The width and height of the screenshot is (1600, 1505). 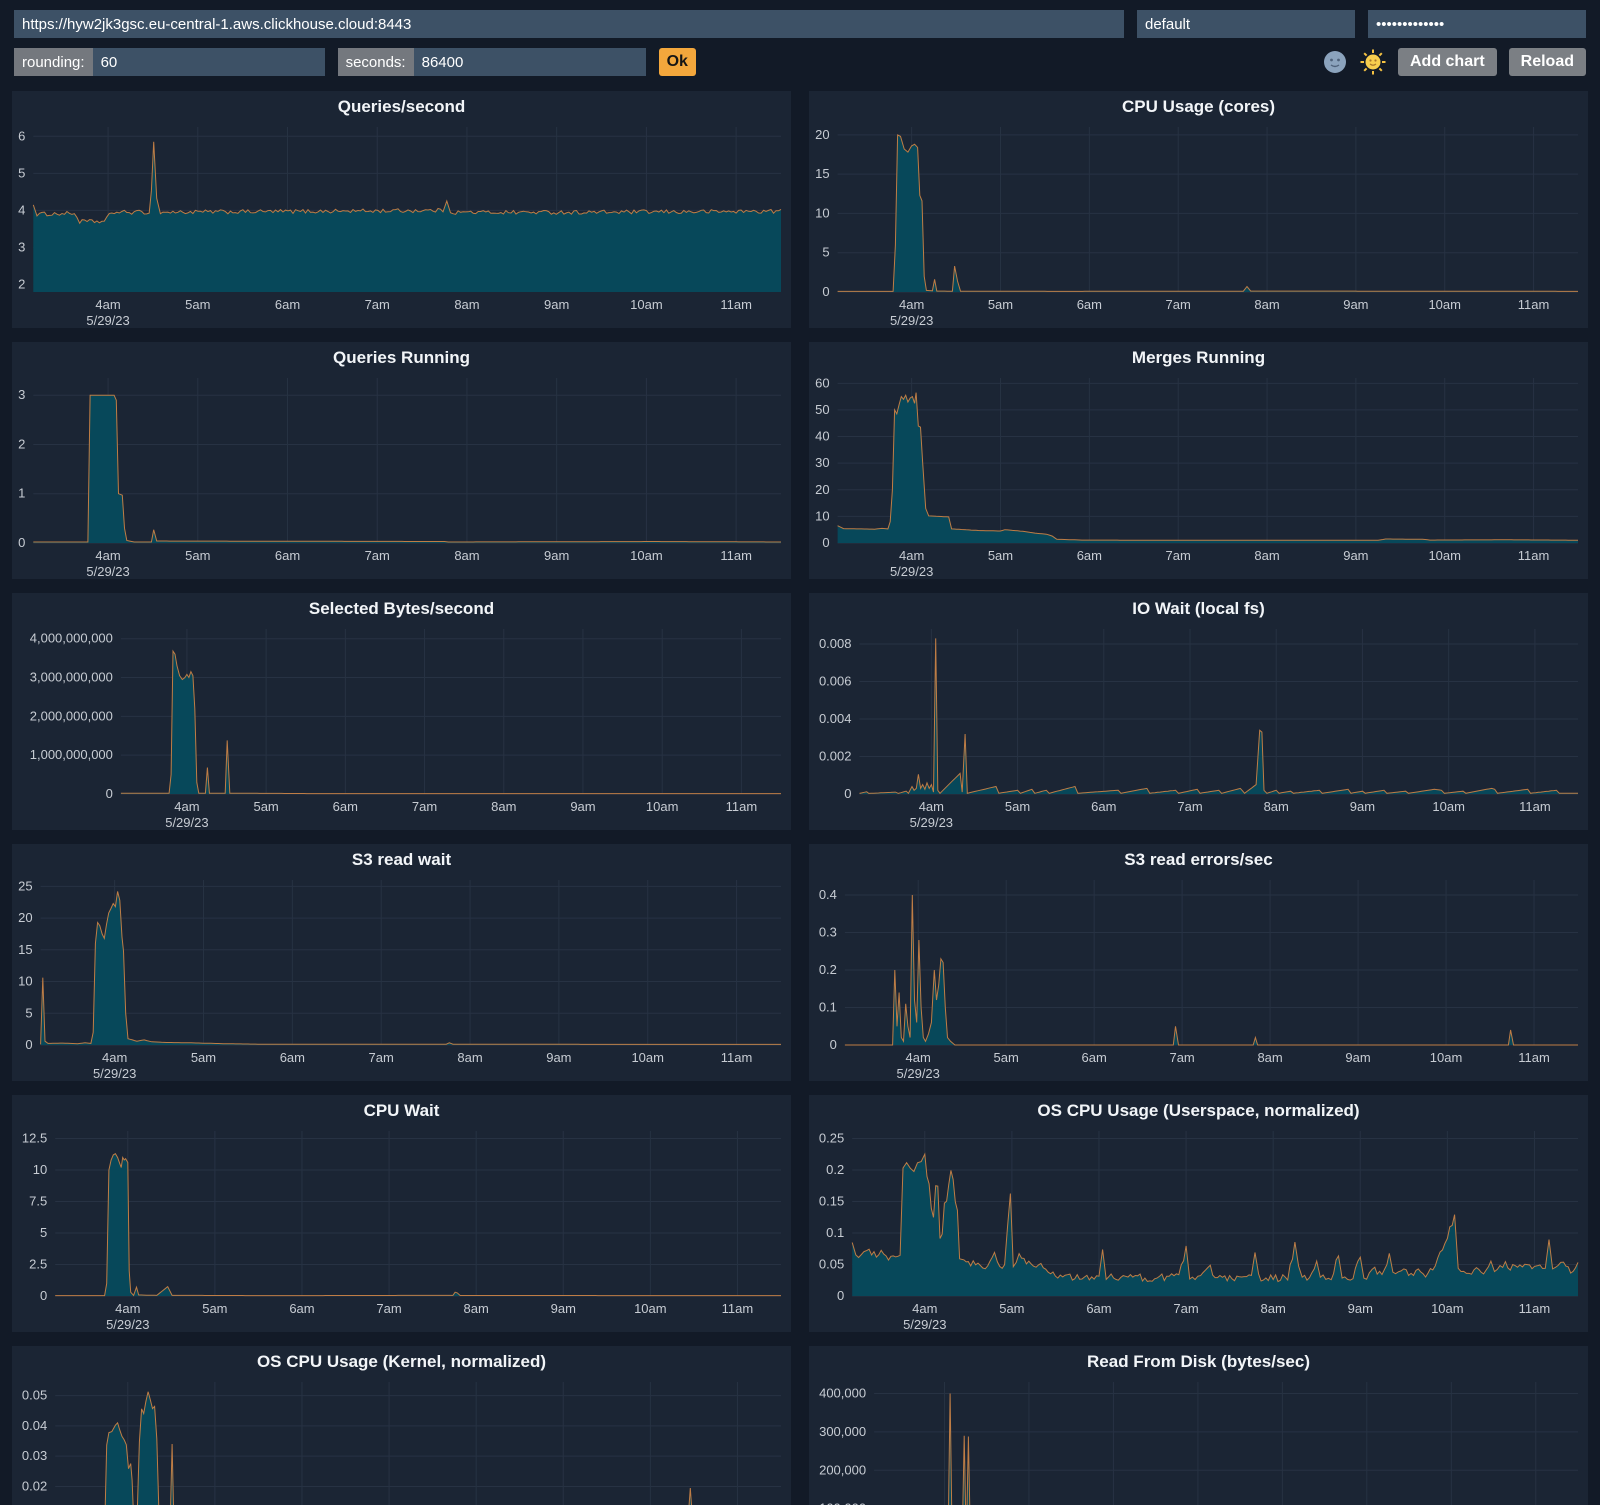 What do you see at coordinates (1335, 62) in the screenshot?
I see `moon-icon` at bounding box center [1335, 62].